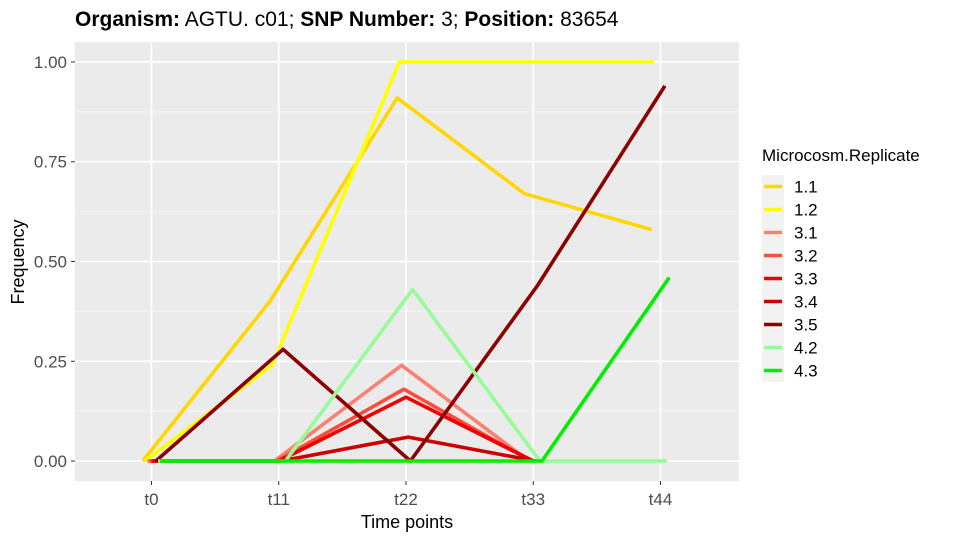 This screenshot has height=540, width=960. What do you see at coordinates (806, 187) in the screenshot?
I see `legend-label: 1.1` at bounding box center [806, 187].